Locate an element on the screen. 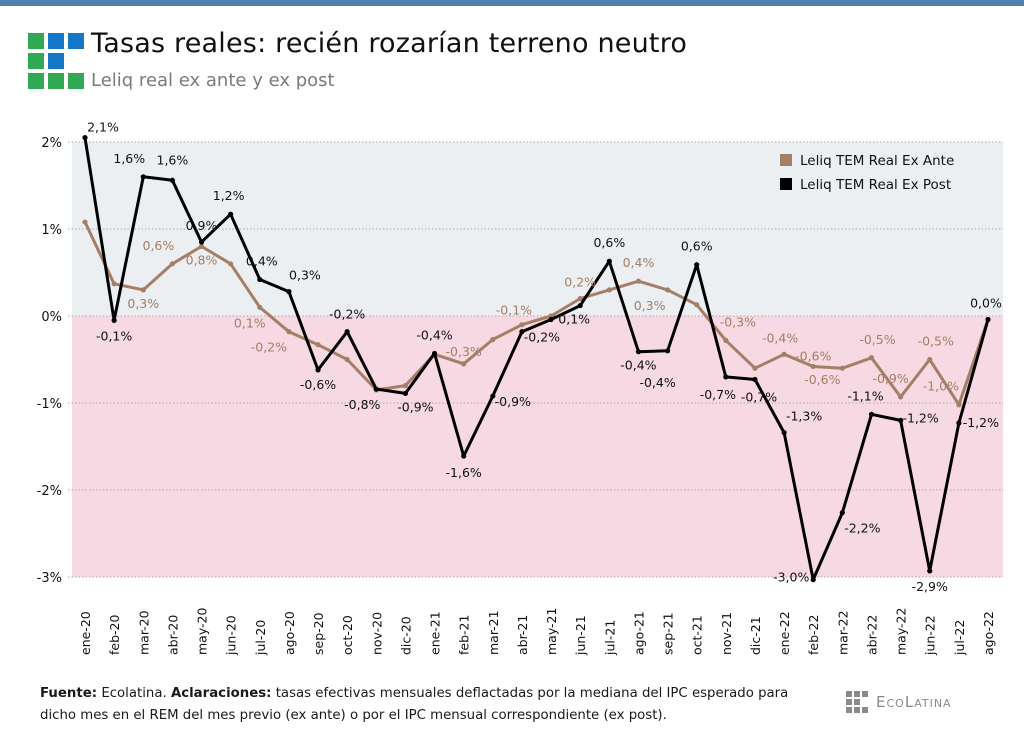 The width and height of the screenshot is (1024, 745). ex-ante-data-label: 0,3% is located at coordinates (650, 305).